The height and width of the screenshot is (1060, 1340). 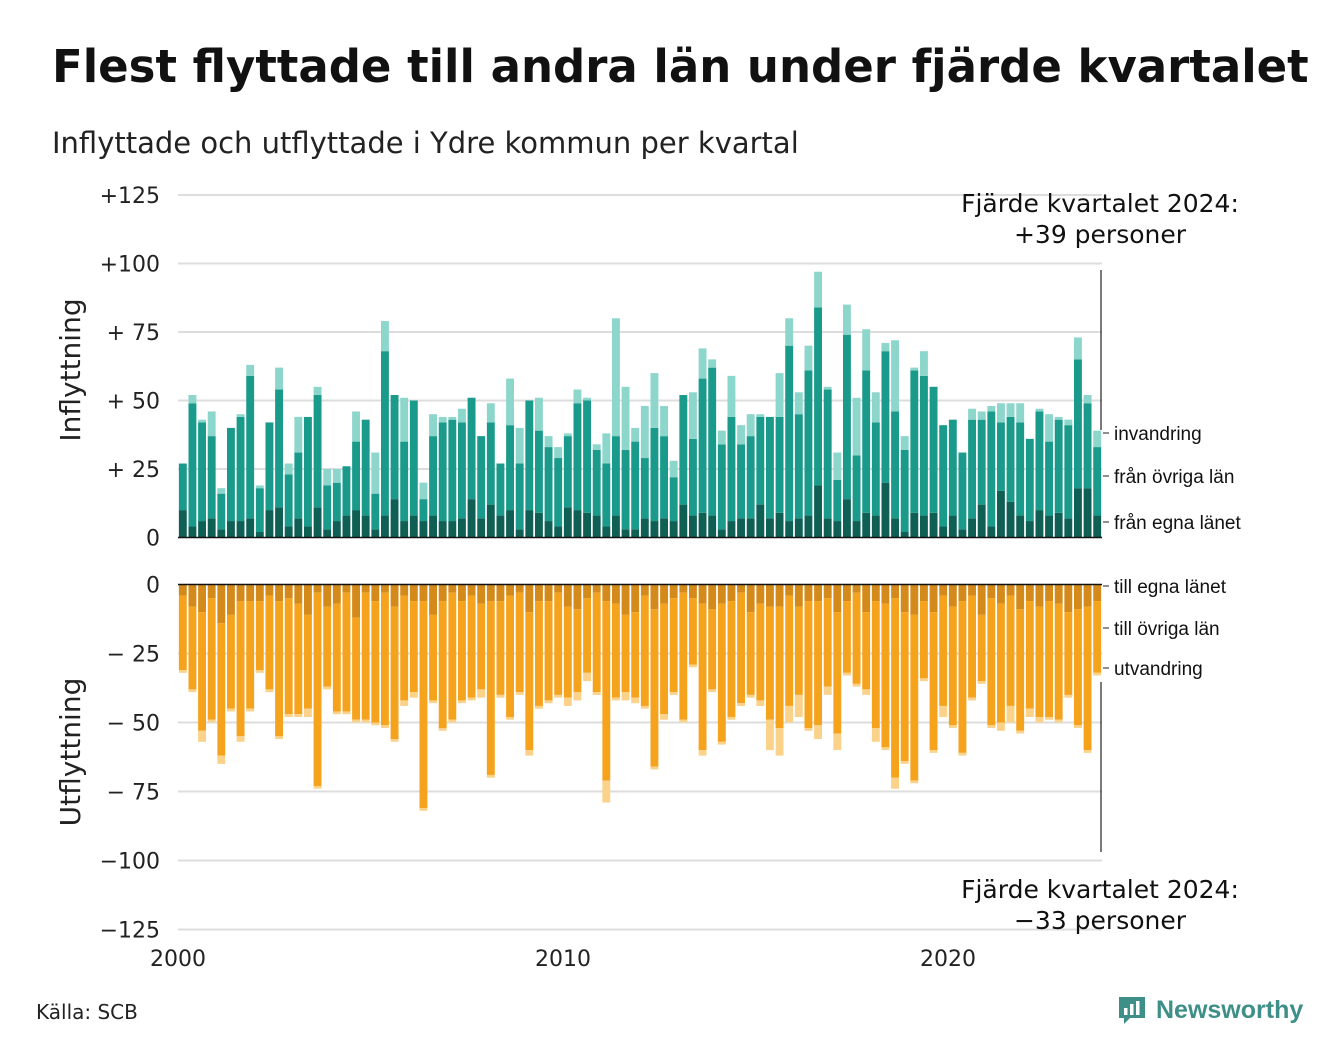 I want to click on y-tick-label-bottom: −125, so click(x=130, y=931).